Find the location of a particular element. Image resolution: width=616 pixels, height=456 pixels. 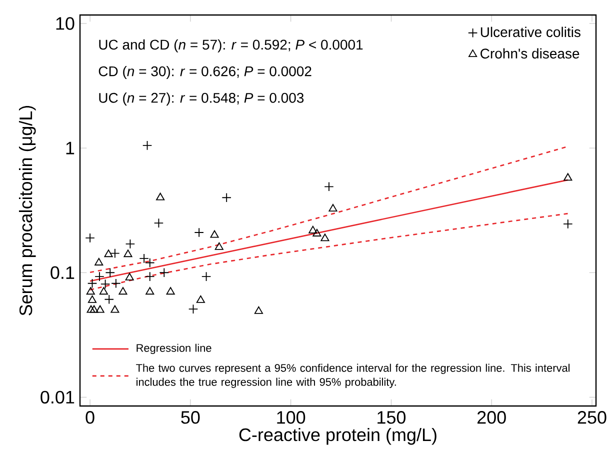

annotation: CD (n = 30): r = 0.626; P = 0.0002 is located at coordinates (205, 73).